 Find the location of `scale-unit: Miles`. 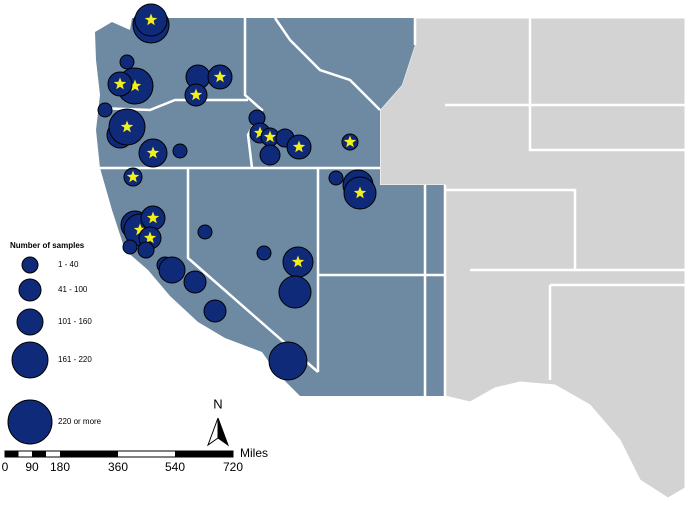

scale-unit: Miles is located at coordinates (254, 453).